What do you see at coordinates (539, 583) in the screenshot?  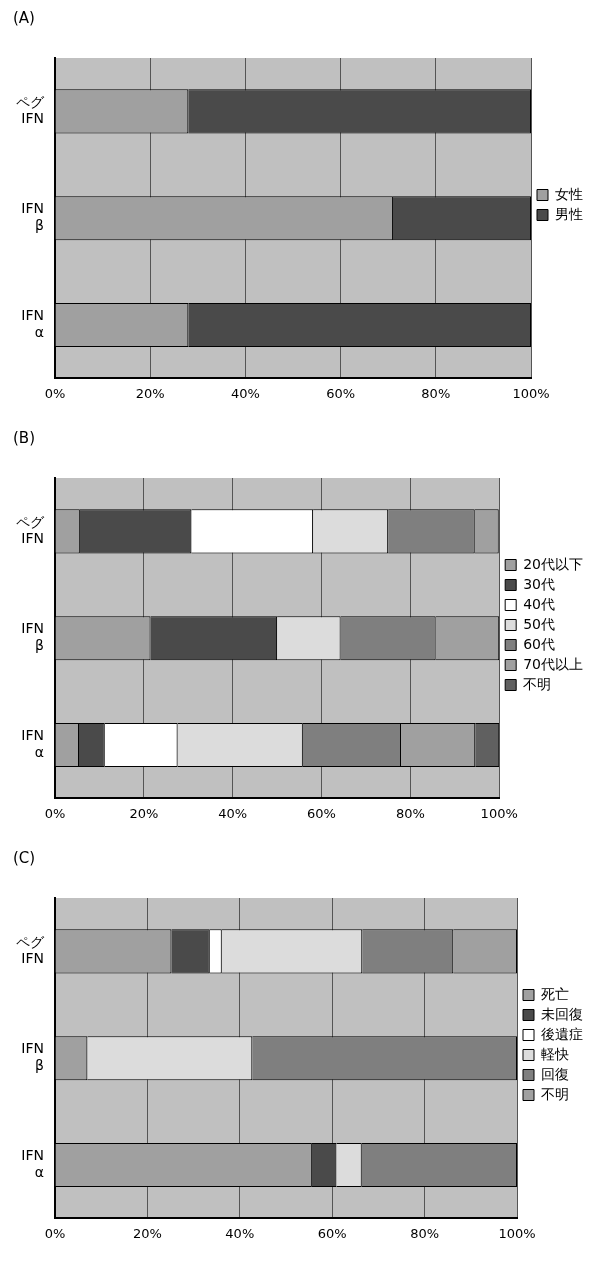 I see `legend-label: 30代` at bounding box center [539, 583].